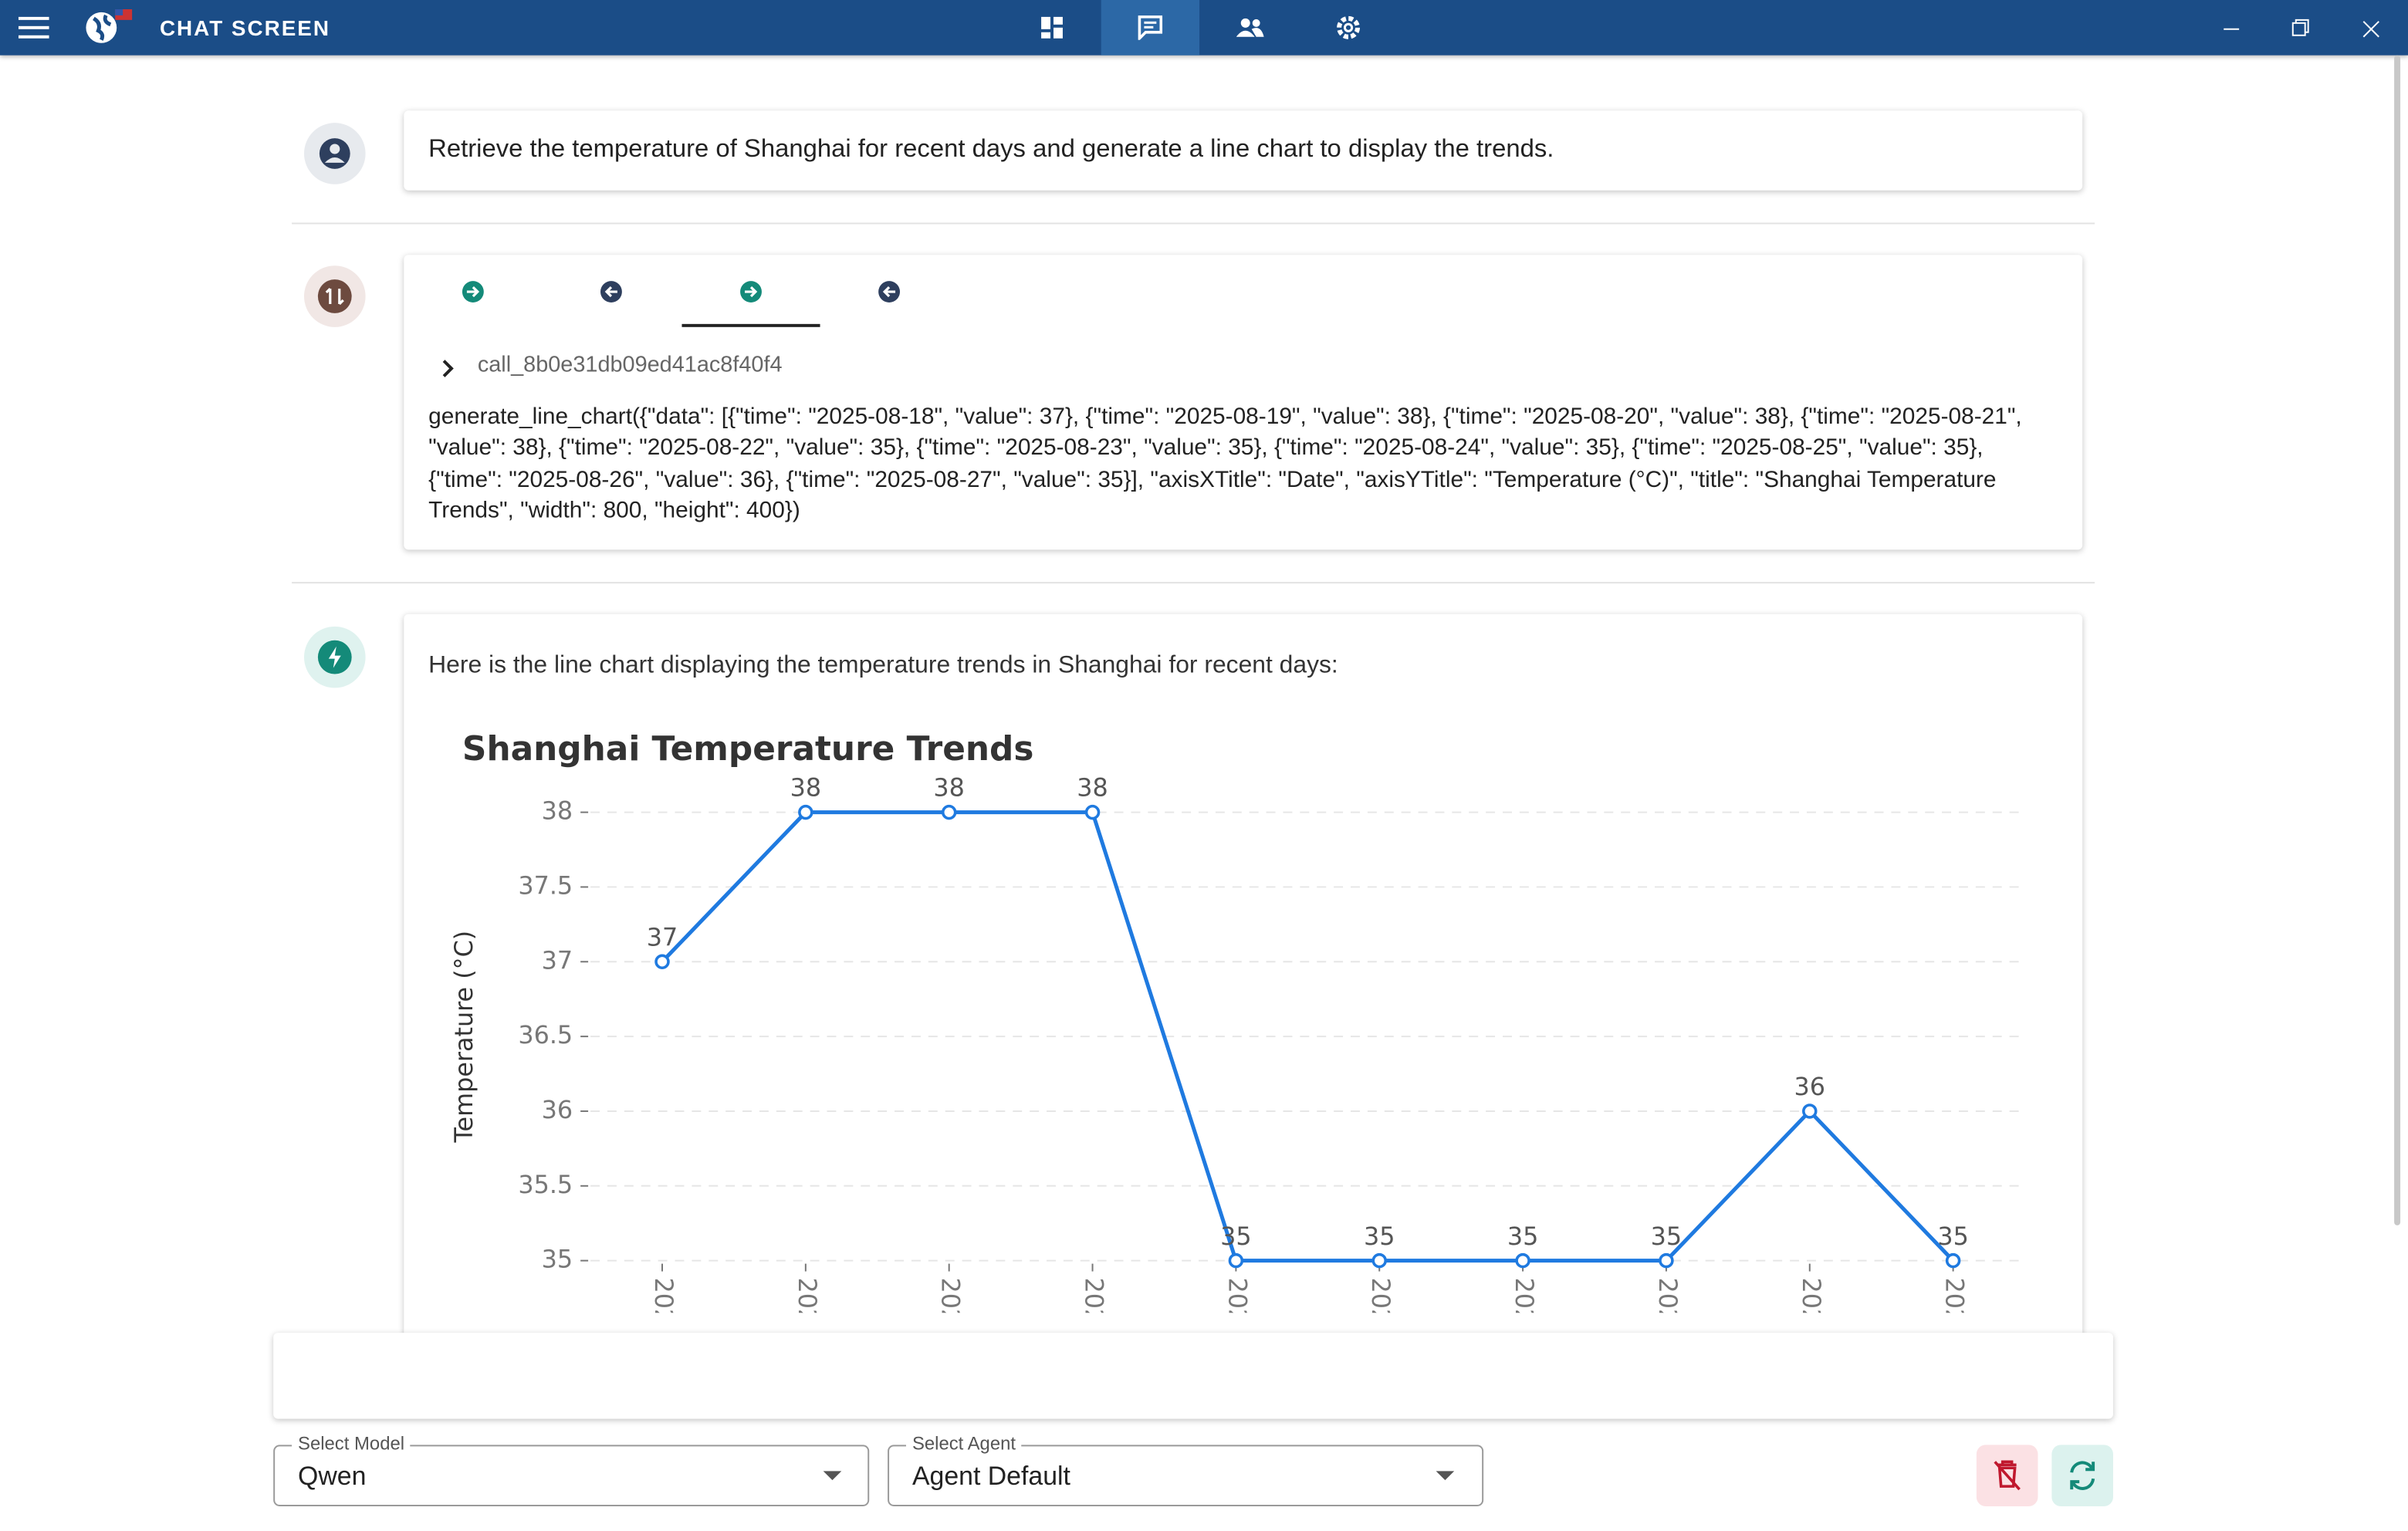 The height and width of the screenshot is (1531, 2408). What do you see at coordinates (1810, 1086) in the screenshot?
I see `data-label: 36` at bounding box center [1810, 1086].